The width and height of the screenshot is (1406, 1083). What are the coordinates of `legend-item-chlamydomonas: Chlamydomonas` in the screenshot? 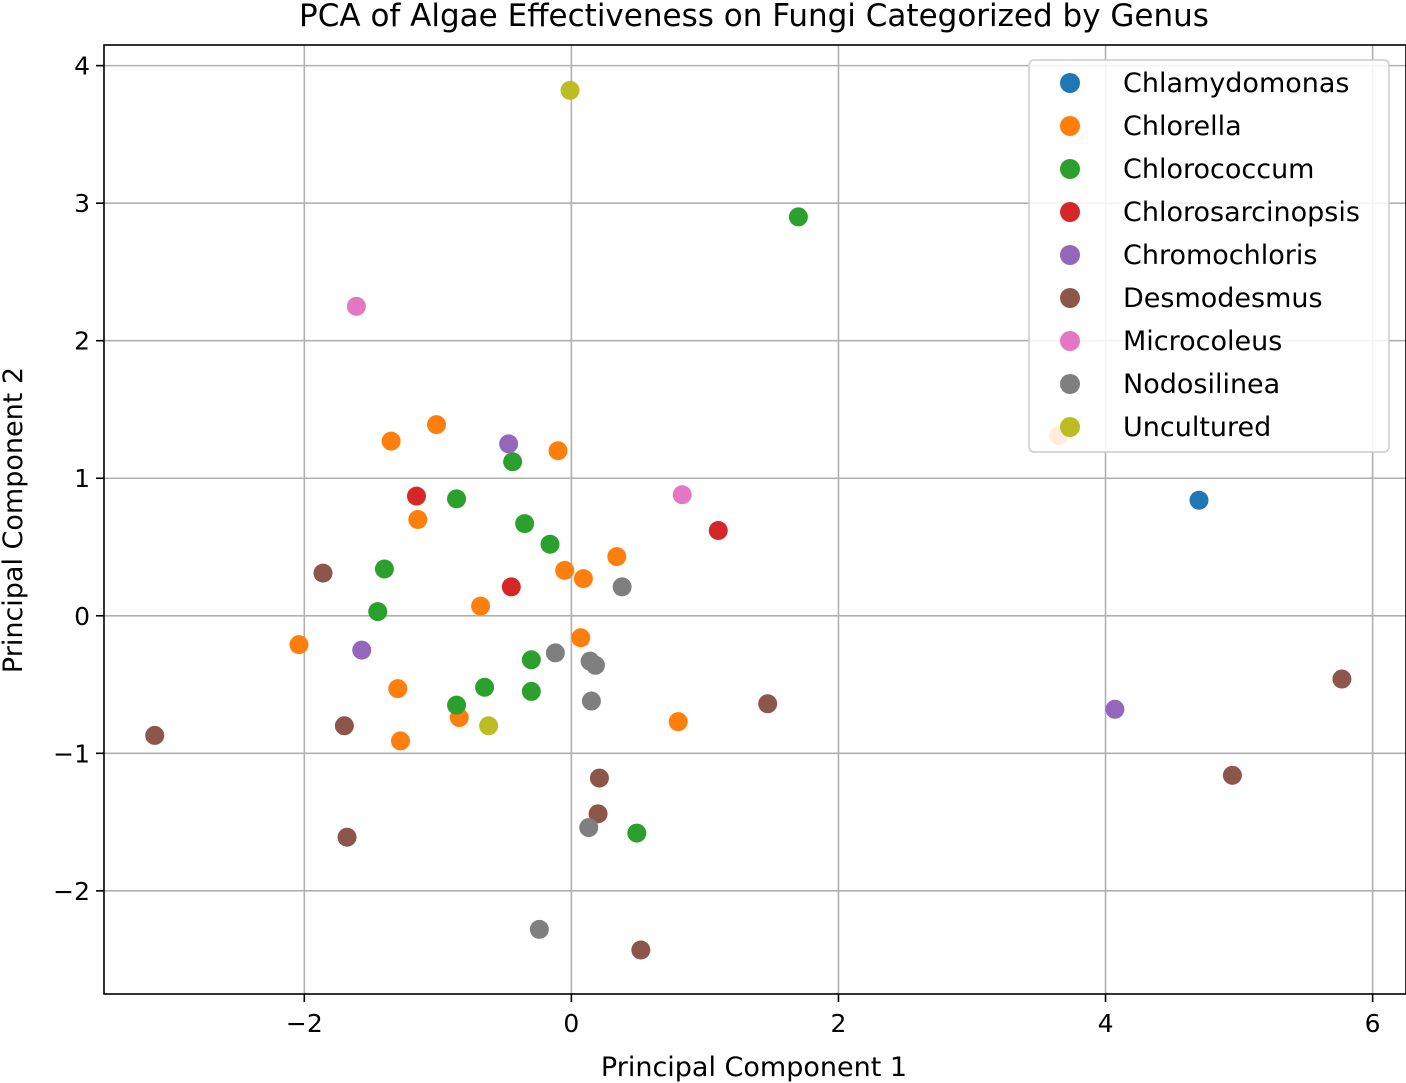 It's located at (1205, 83).